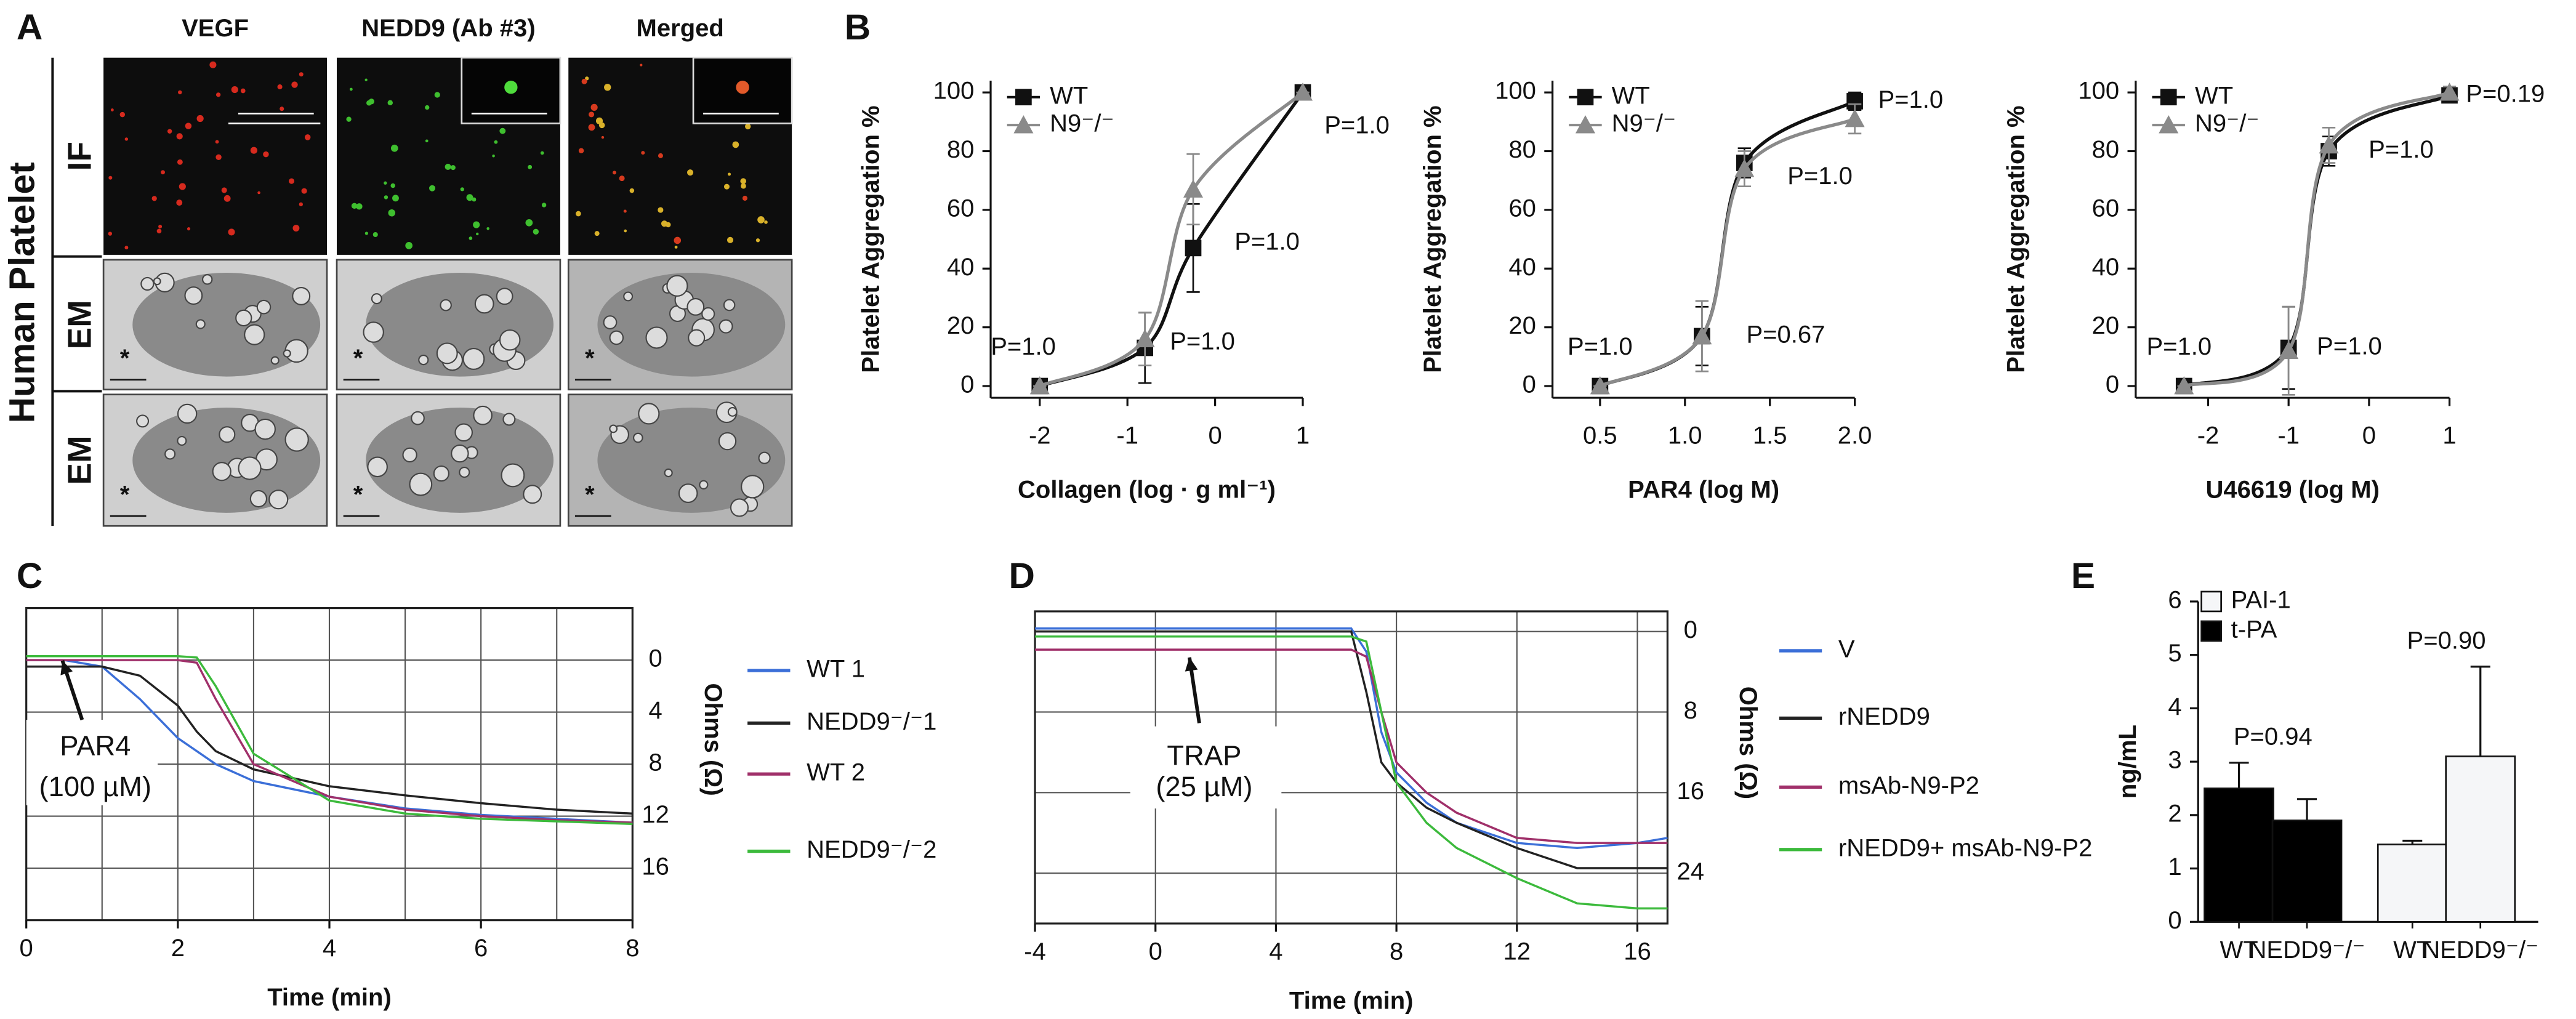 The height and width of the screenshot is (1019, 2576). What do you see at coordinates (1215, 436) in the screenshot?
I see `x-tick-label: 0` at bounding box center [1215, 436].